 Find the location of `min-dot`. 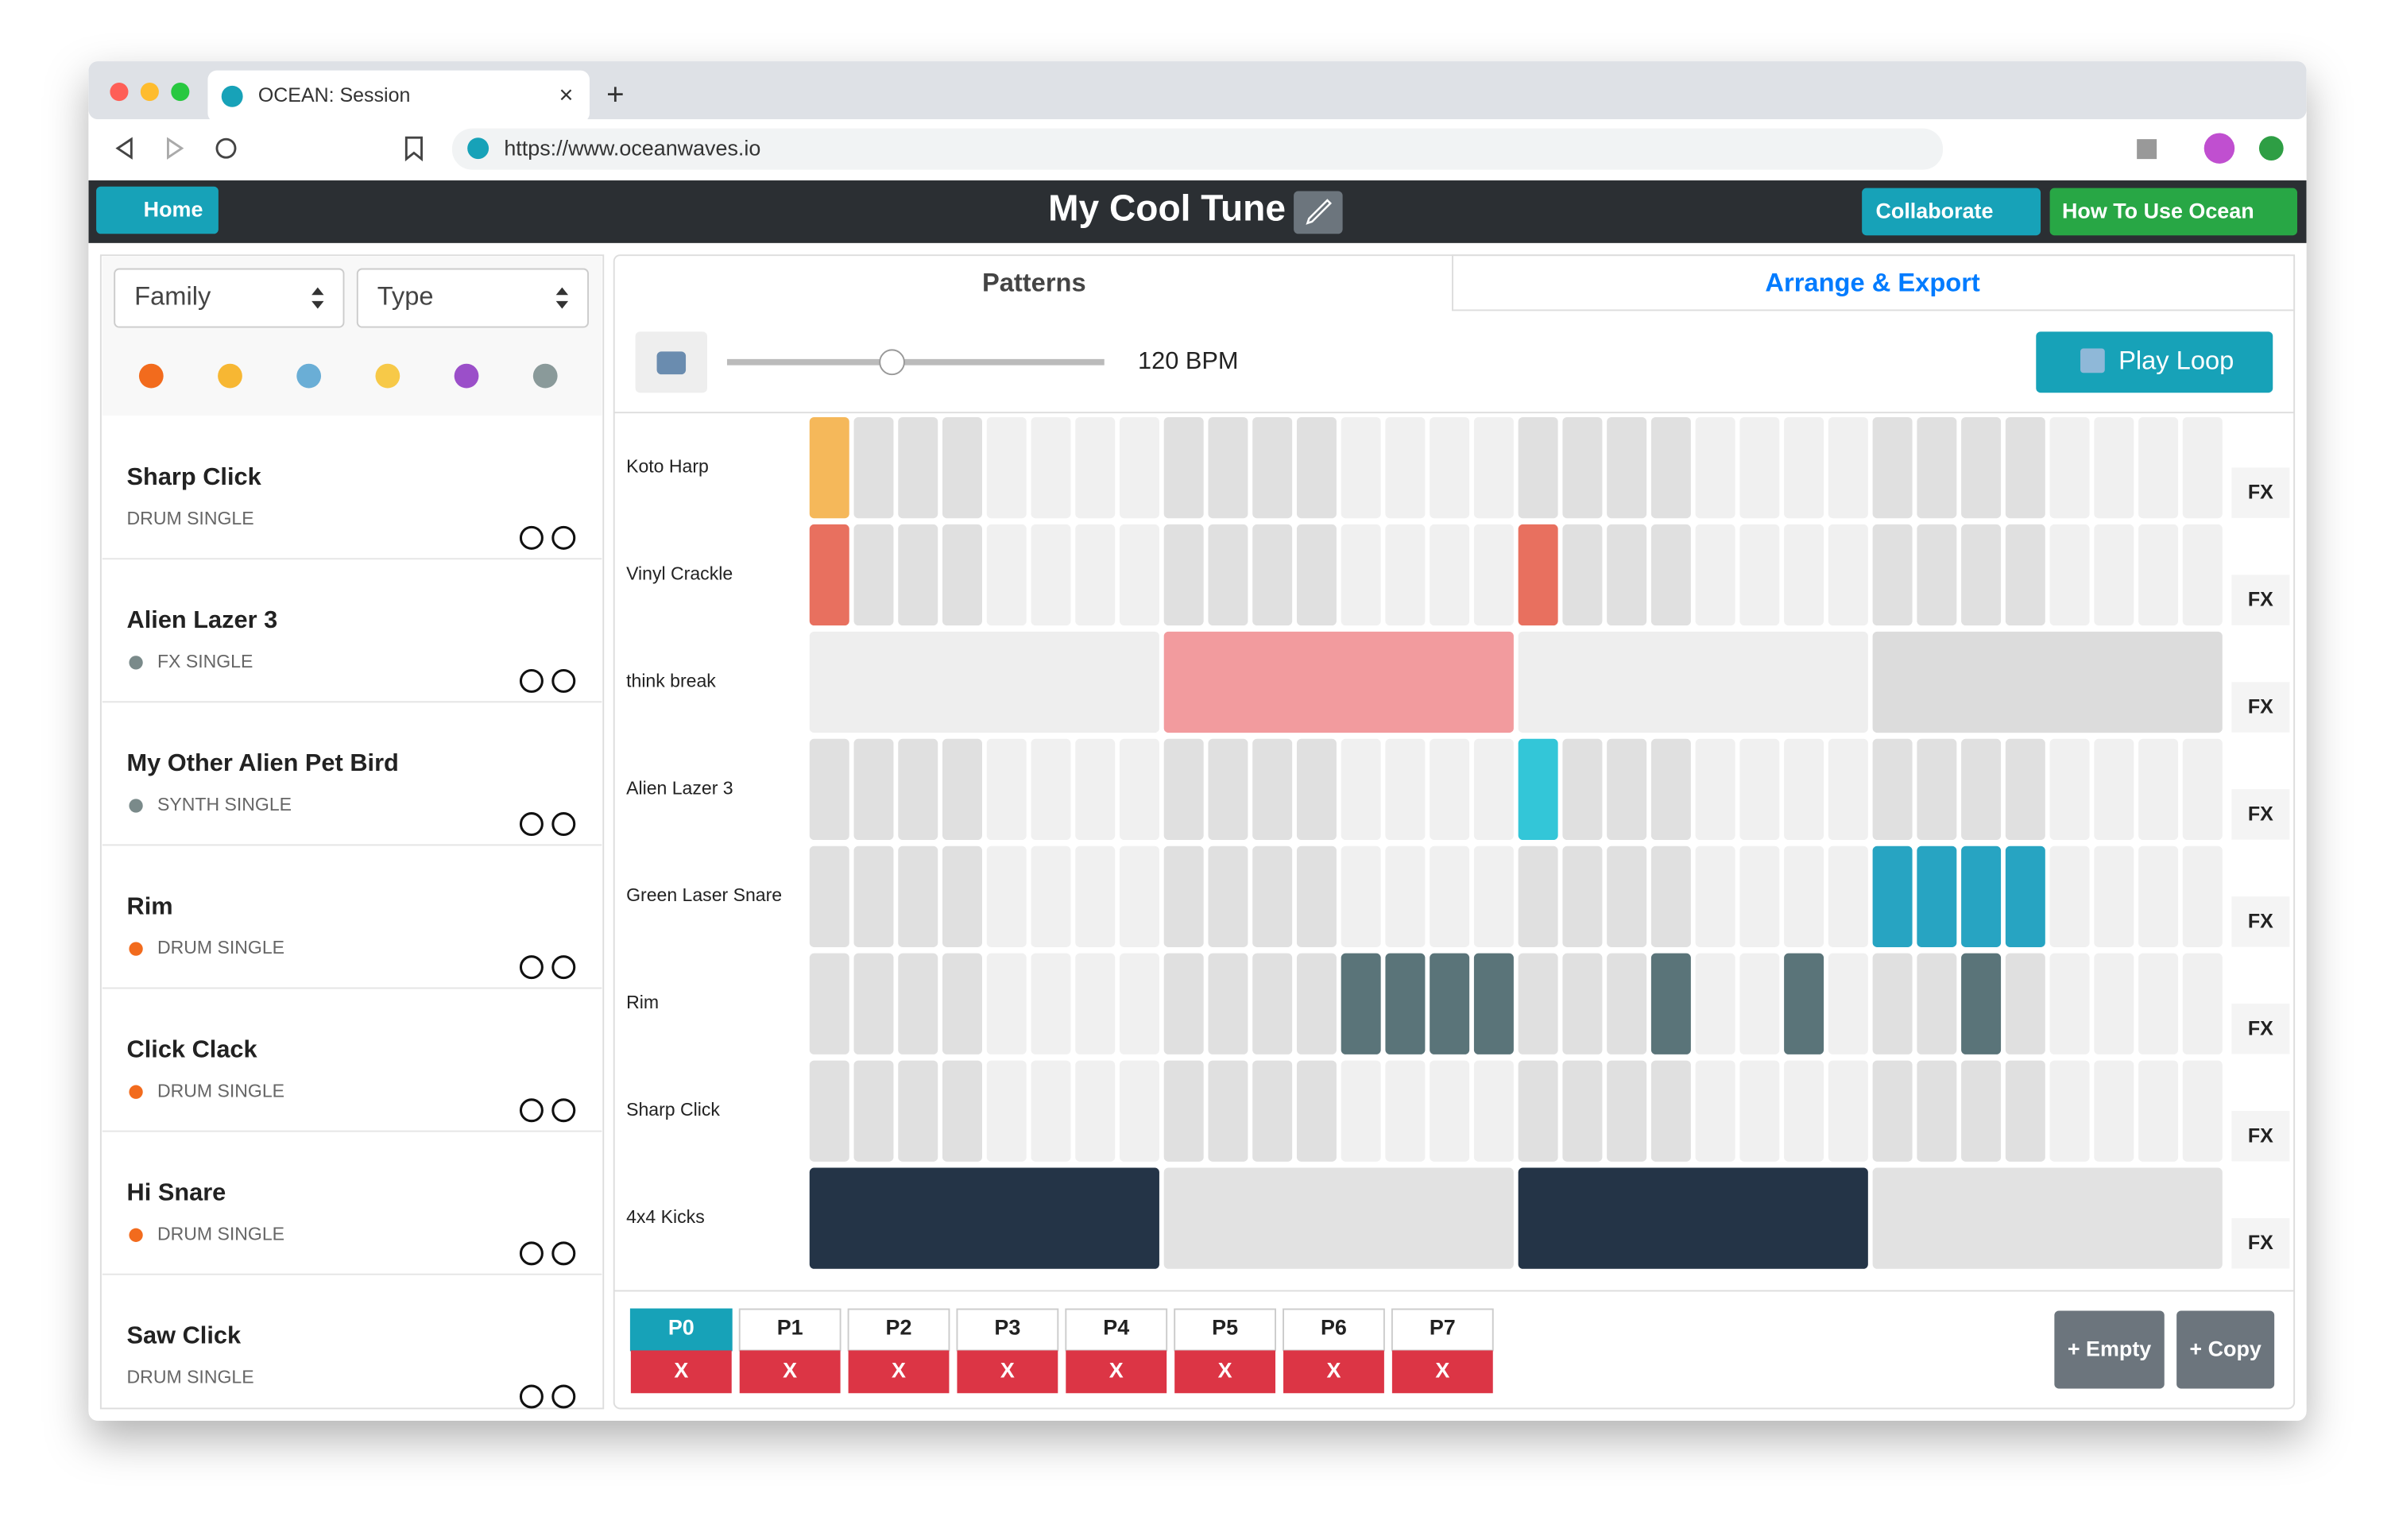

min-dot is located at coordinates (149, 93).